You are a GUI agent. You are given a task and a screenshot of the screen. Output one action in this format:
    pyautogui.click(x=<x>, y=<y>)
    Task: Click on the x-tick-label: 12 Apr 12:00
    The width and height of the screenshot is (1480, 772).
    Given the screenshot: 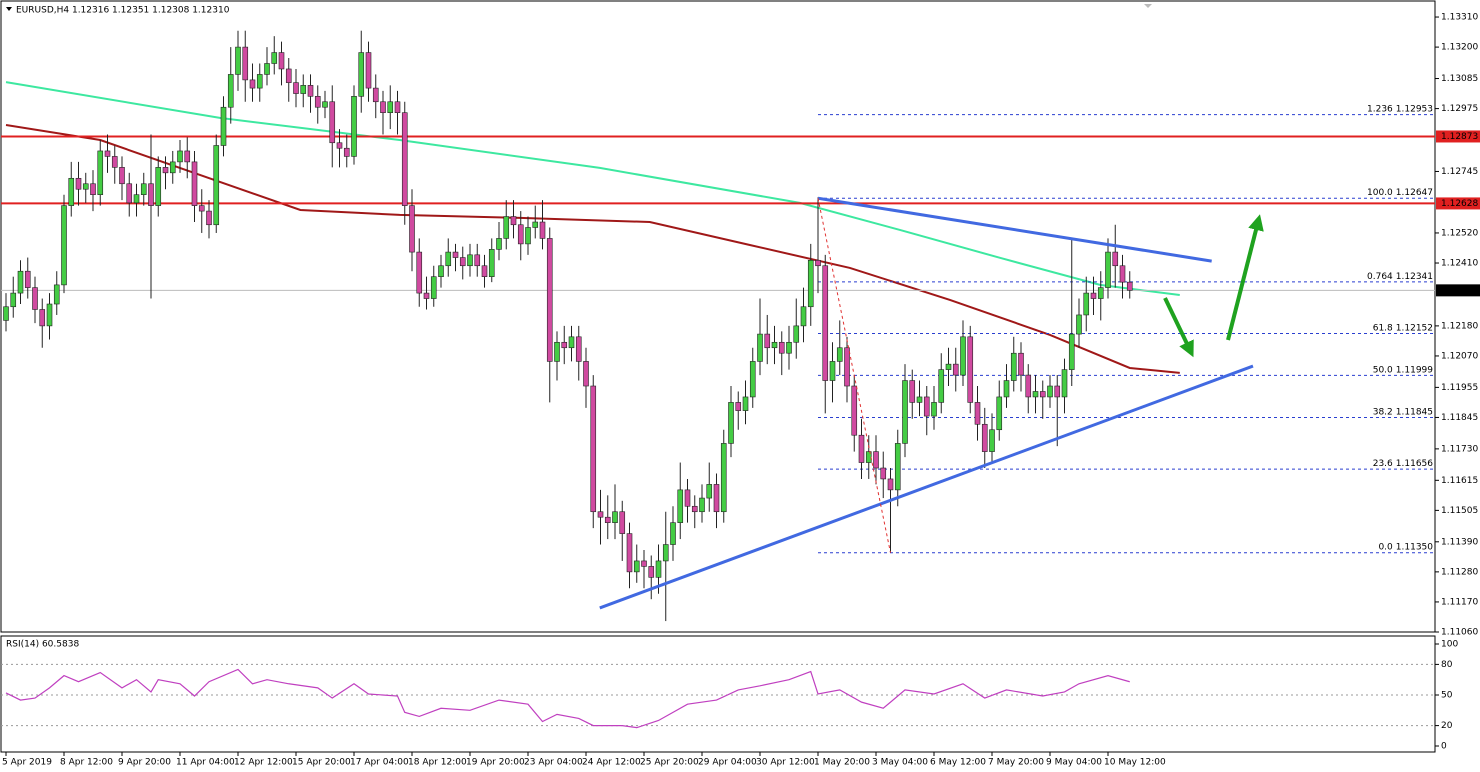 What is the action you would take?
    pyautogui.click(x=263, y=763)
    